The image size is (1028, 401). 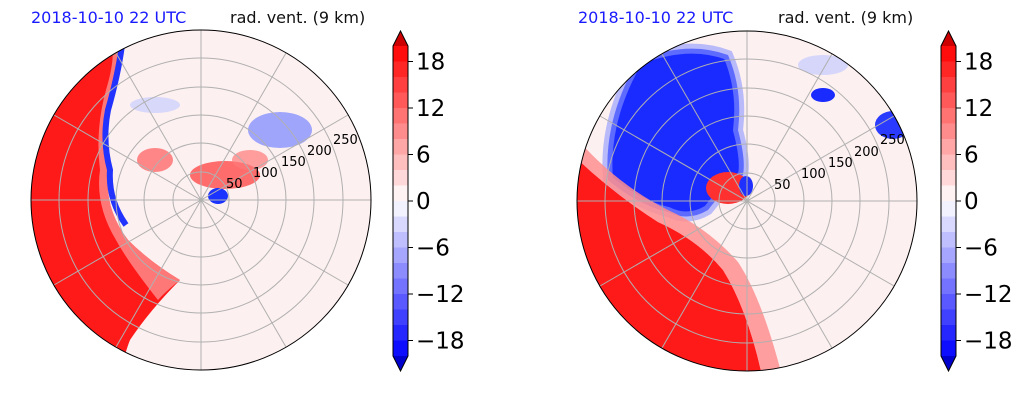 What do you see at coordinates (813, 174) in the screenshot?
I see `right-ring-label-100: 100` at bounding box center [813, 174].